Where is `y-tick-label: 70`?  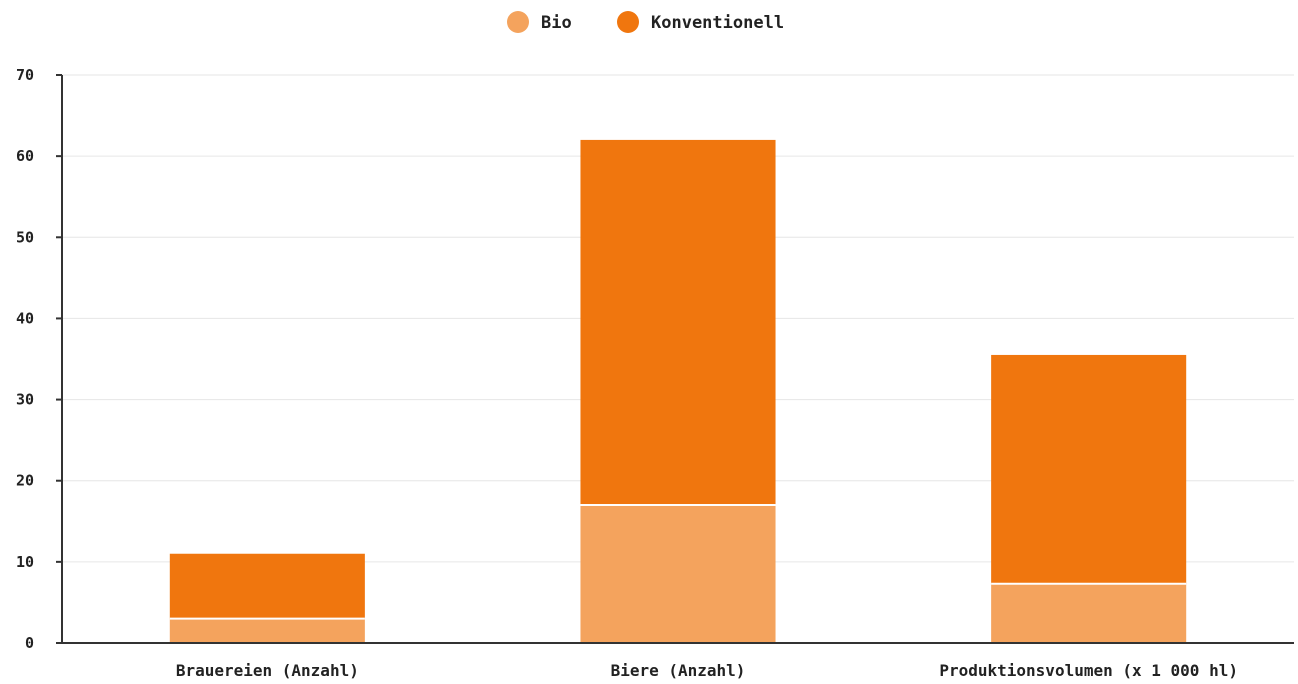
y-tick-label: 70 is located at coordinates (25, 75).